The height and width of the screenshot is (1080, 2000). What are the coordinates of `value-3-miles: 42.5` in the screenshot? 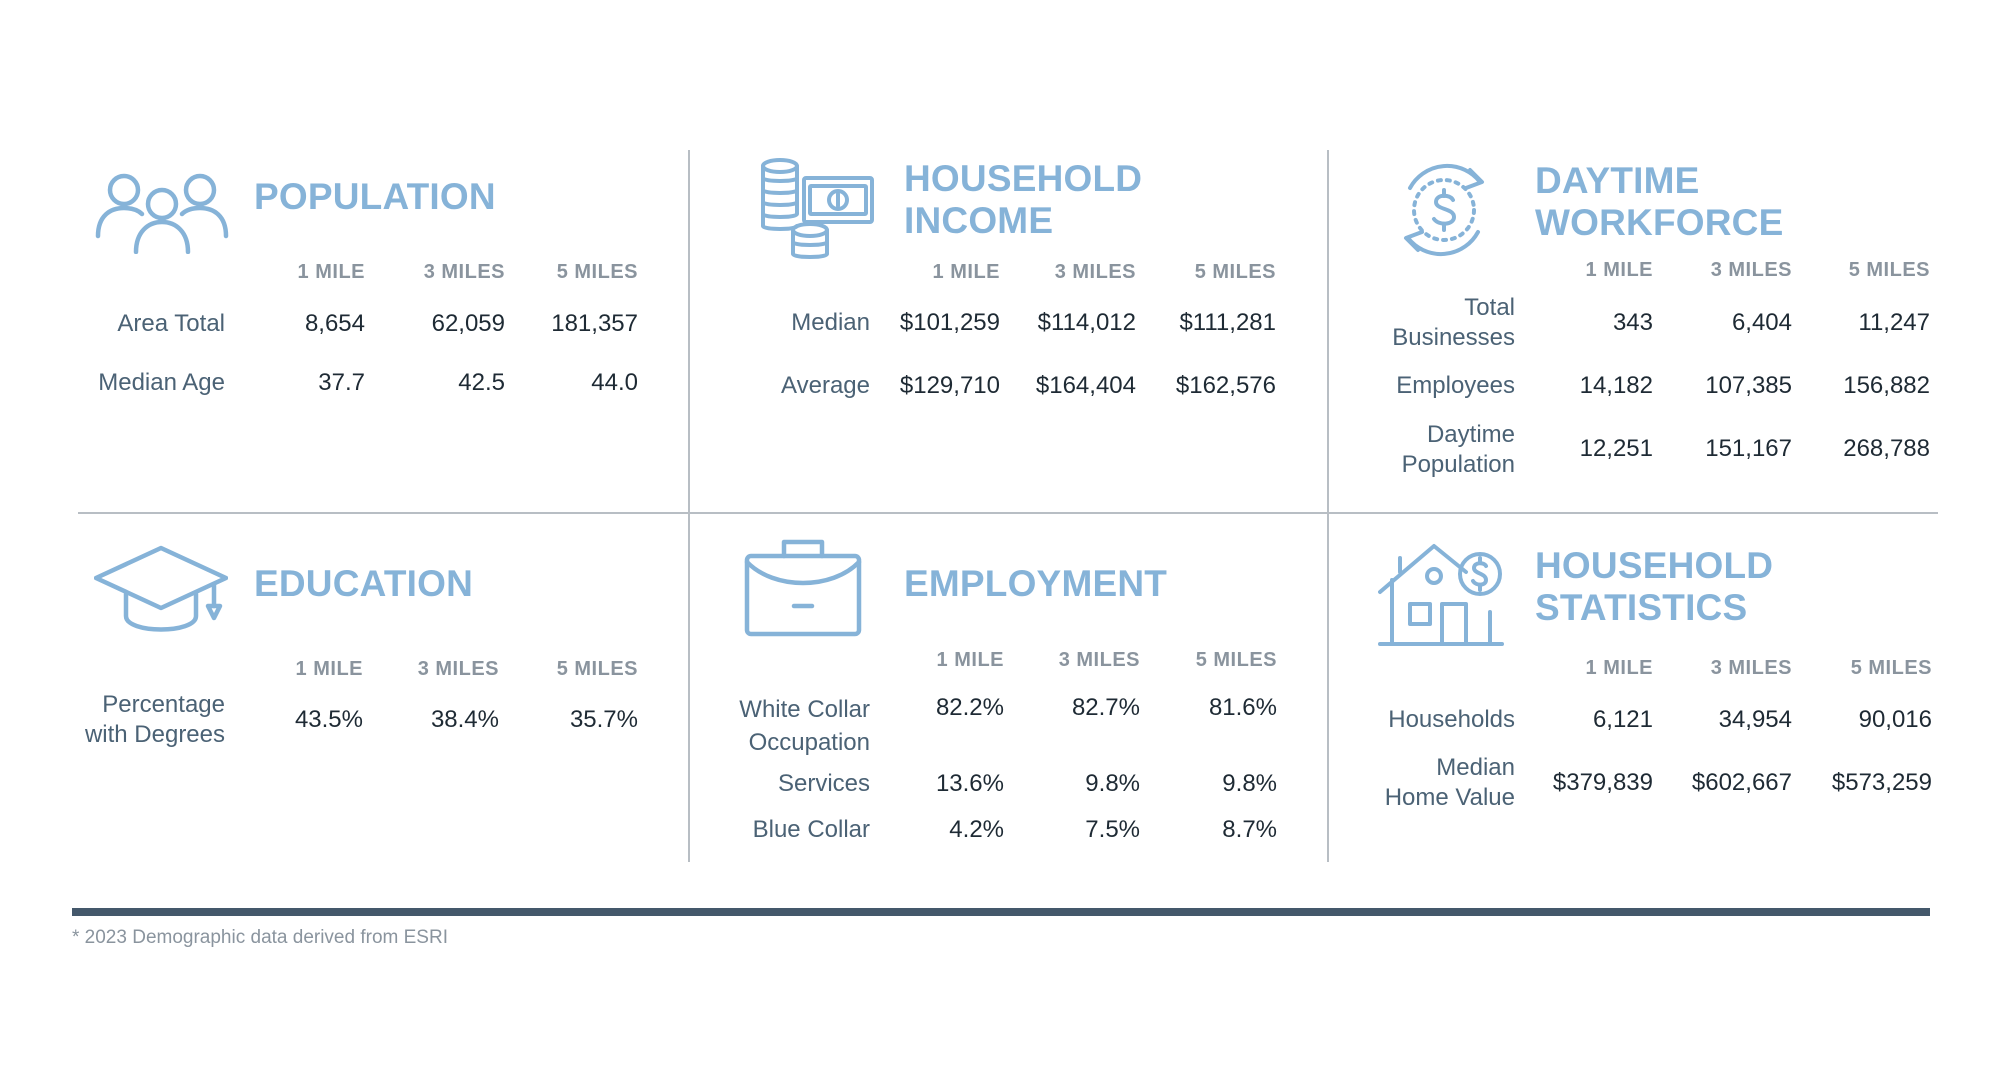 It's located at (481, 382).